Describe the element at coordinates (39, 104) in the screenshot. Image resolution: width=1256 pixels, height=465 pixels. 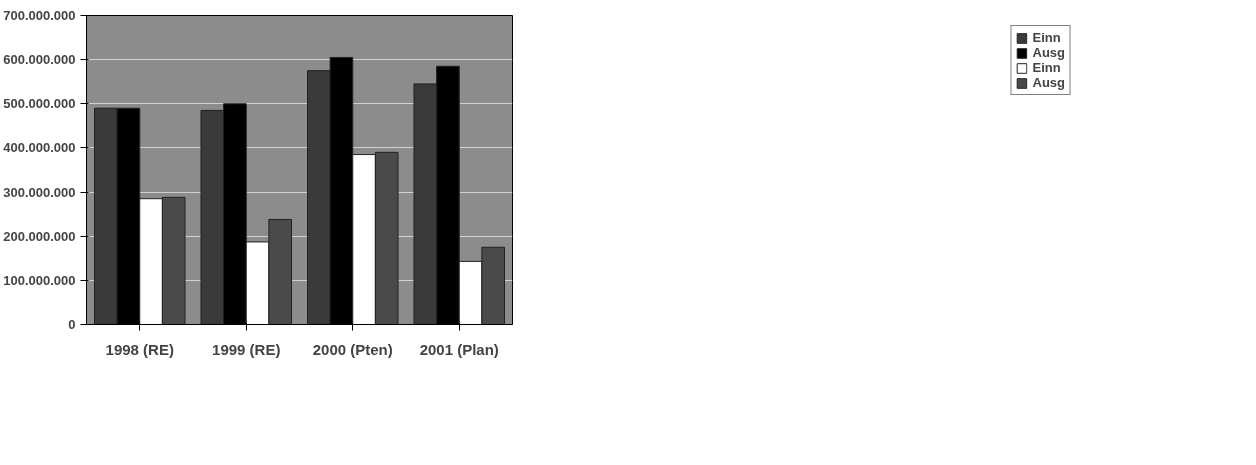
I see `y-tick-label: 500.000.000` at that location.